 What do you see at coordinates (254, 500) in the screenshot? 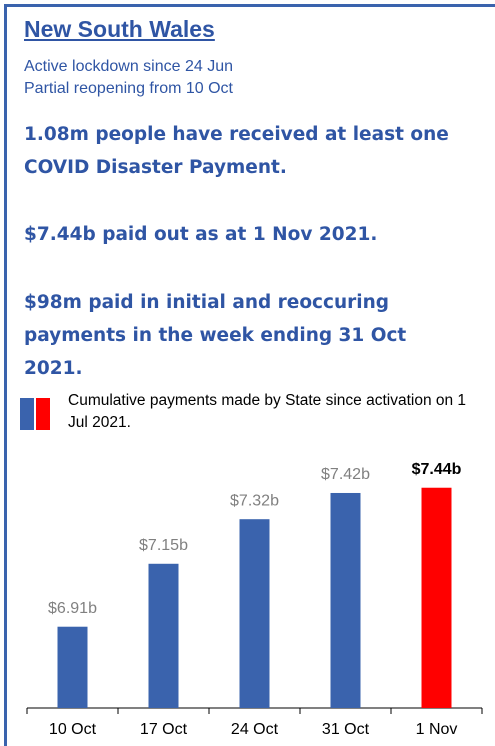
I see `value-label: $7.32b` at bounding box center [254, 500].